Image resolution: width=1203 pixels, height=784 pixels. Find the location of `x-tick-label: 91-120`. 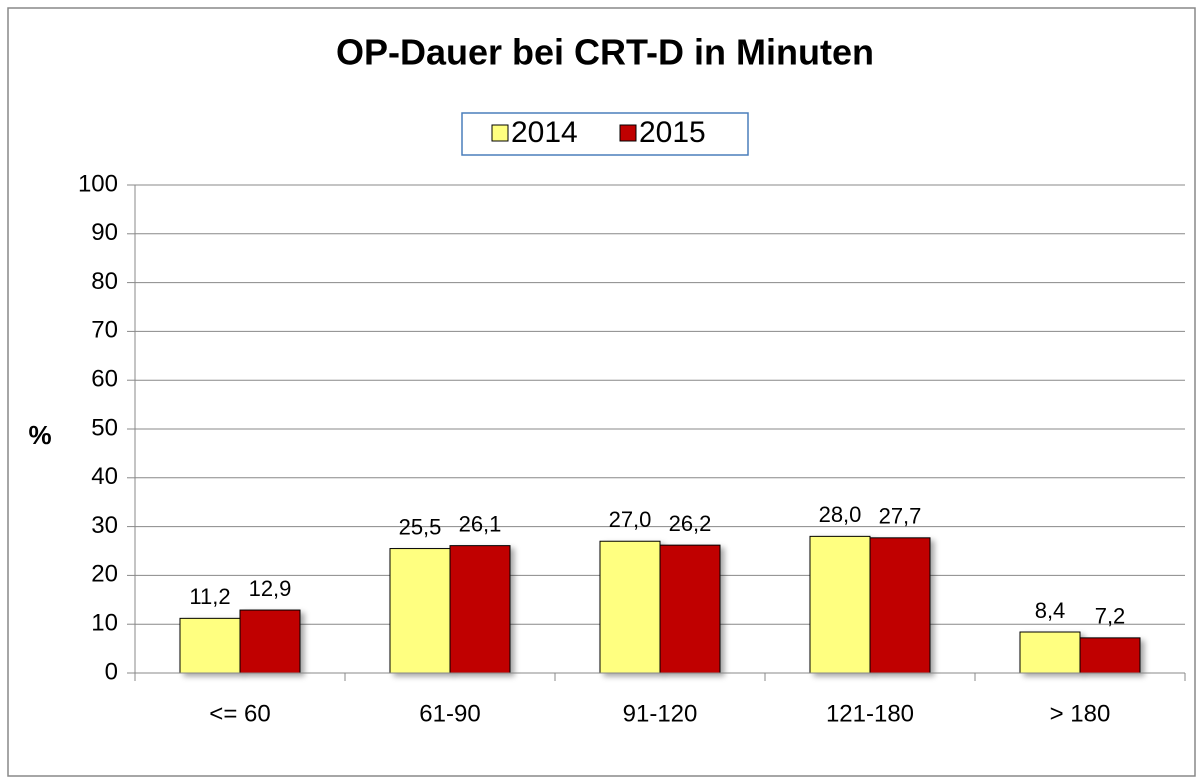

x-tick-label: 91-120 is located at coordinates (660, 713).